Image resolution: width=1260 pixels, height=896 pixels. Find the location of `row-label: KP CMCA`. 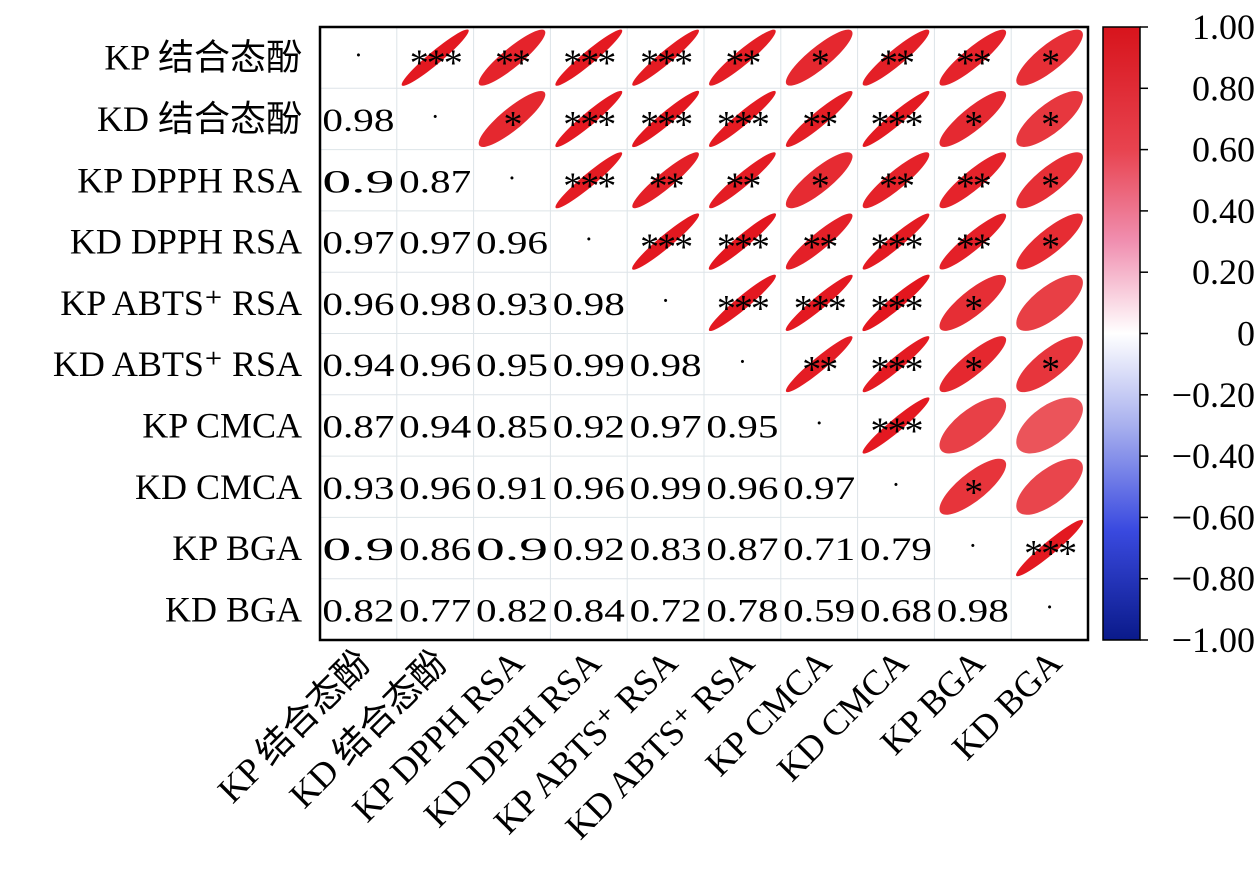

row-label: KP CMCA is located at coordinates (222, 425).